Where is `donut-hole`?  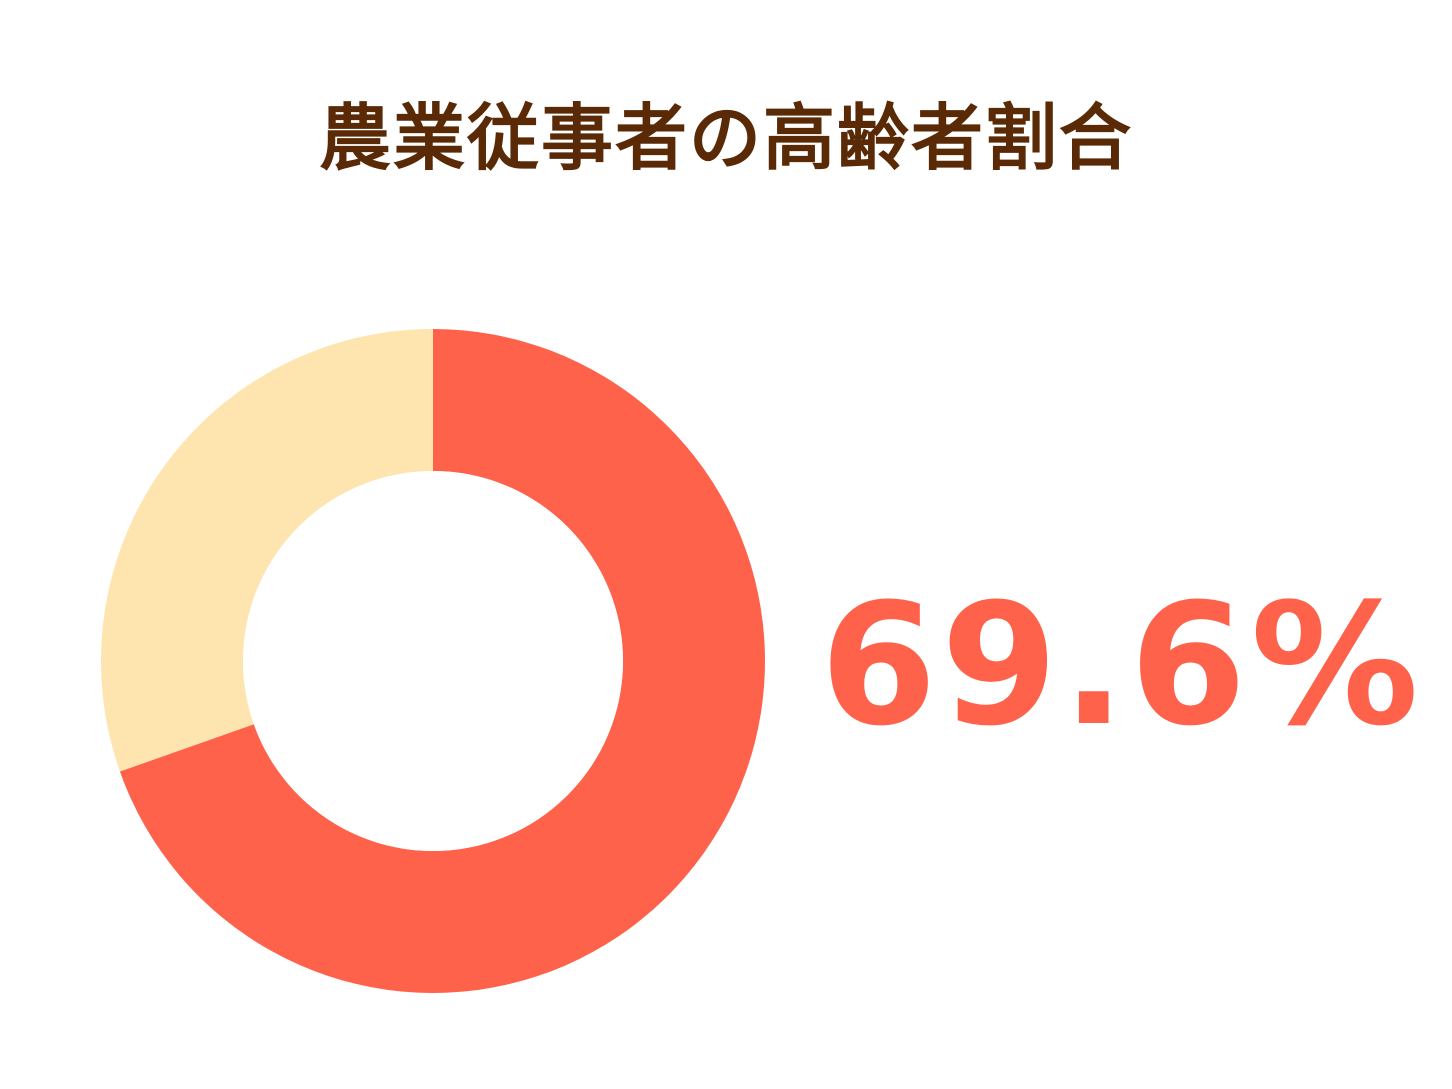 donut-hole is located at coordinates (433, 661).